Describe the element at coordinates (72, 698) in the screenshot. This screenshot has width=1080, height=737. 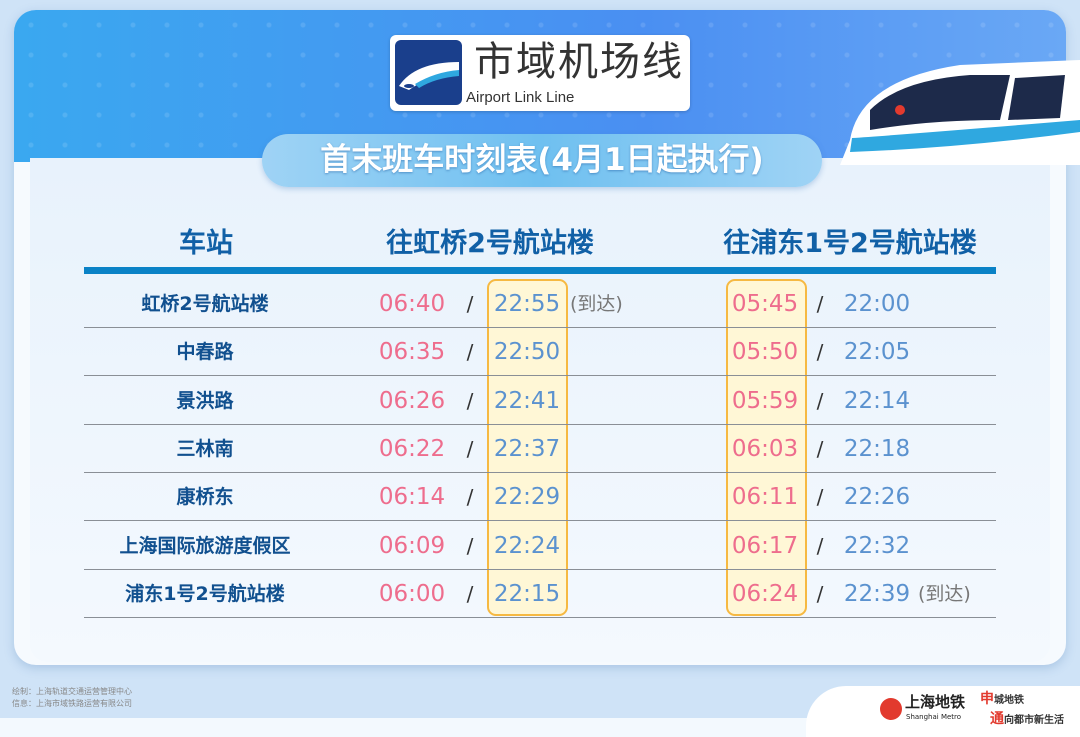
I see `footer-credits: 绘制：上海轨道交通运营管理中心 信息：上海市域铁路运营有限公司` at that location.